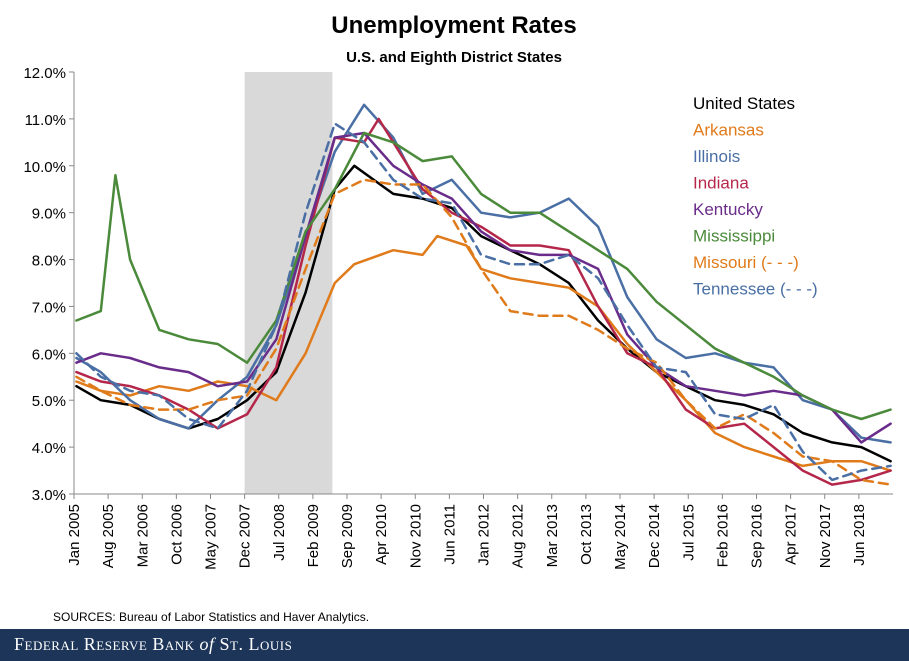 The image size is (909, 661). Describe the element at coordinates (586, 534) in the screenshot. I see `x-tick-label: Oct 2013` at that location.